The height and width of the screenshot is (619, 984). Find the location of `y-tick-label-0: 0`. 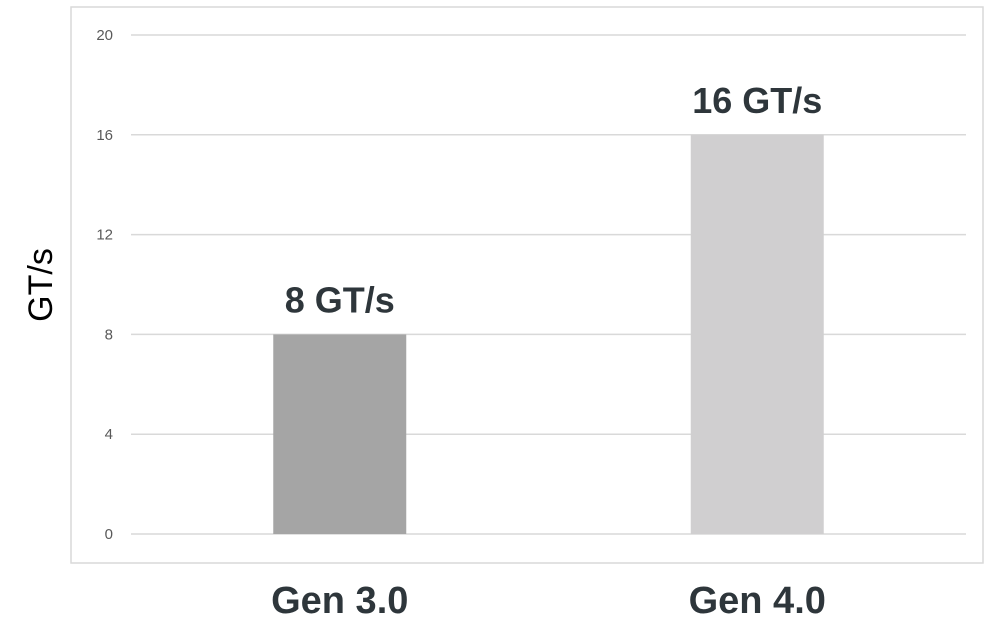

y-tick-label-0: 0 is located at coordinates (109, 534).